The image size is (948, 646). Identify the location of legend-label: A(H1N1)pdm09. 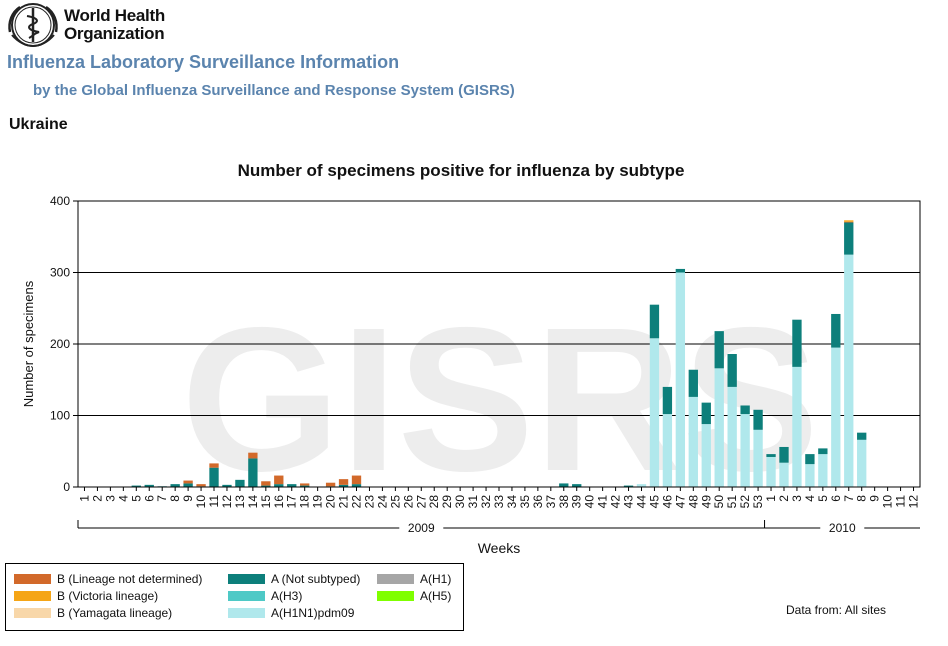
(313, 613).